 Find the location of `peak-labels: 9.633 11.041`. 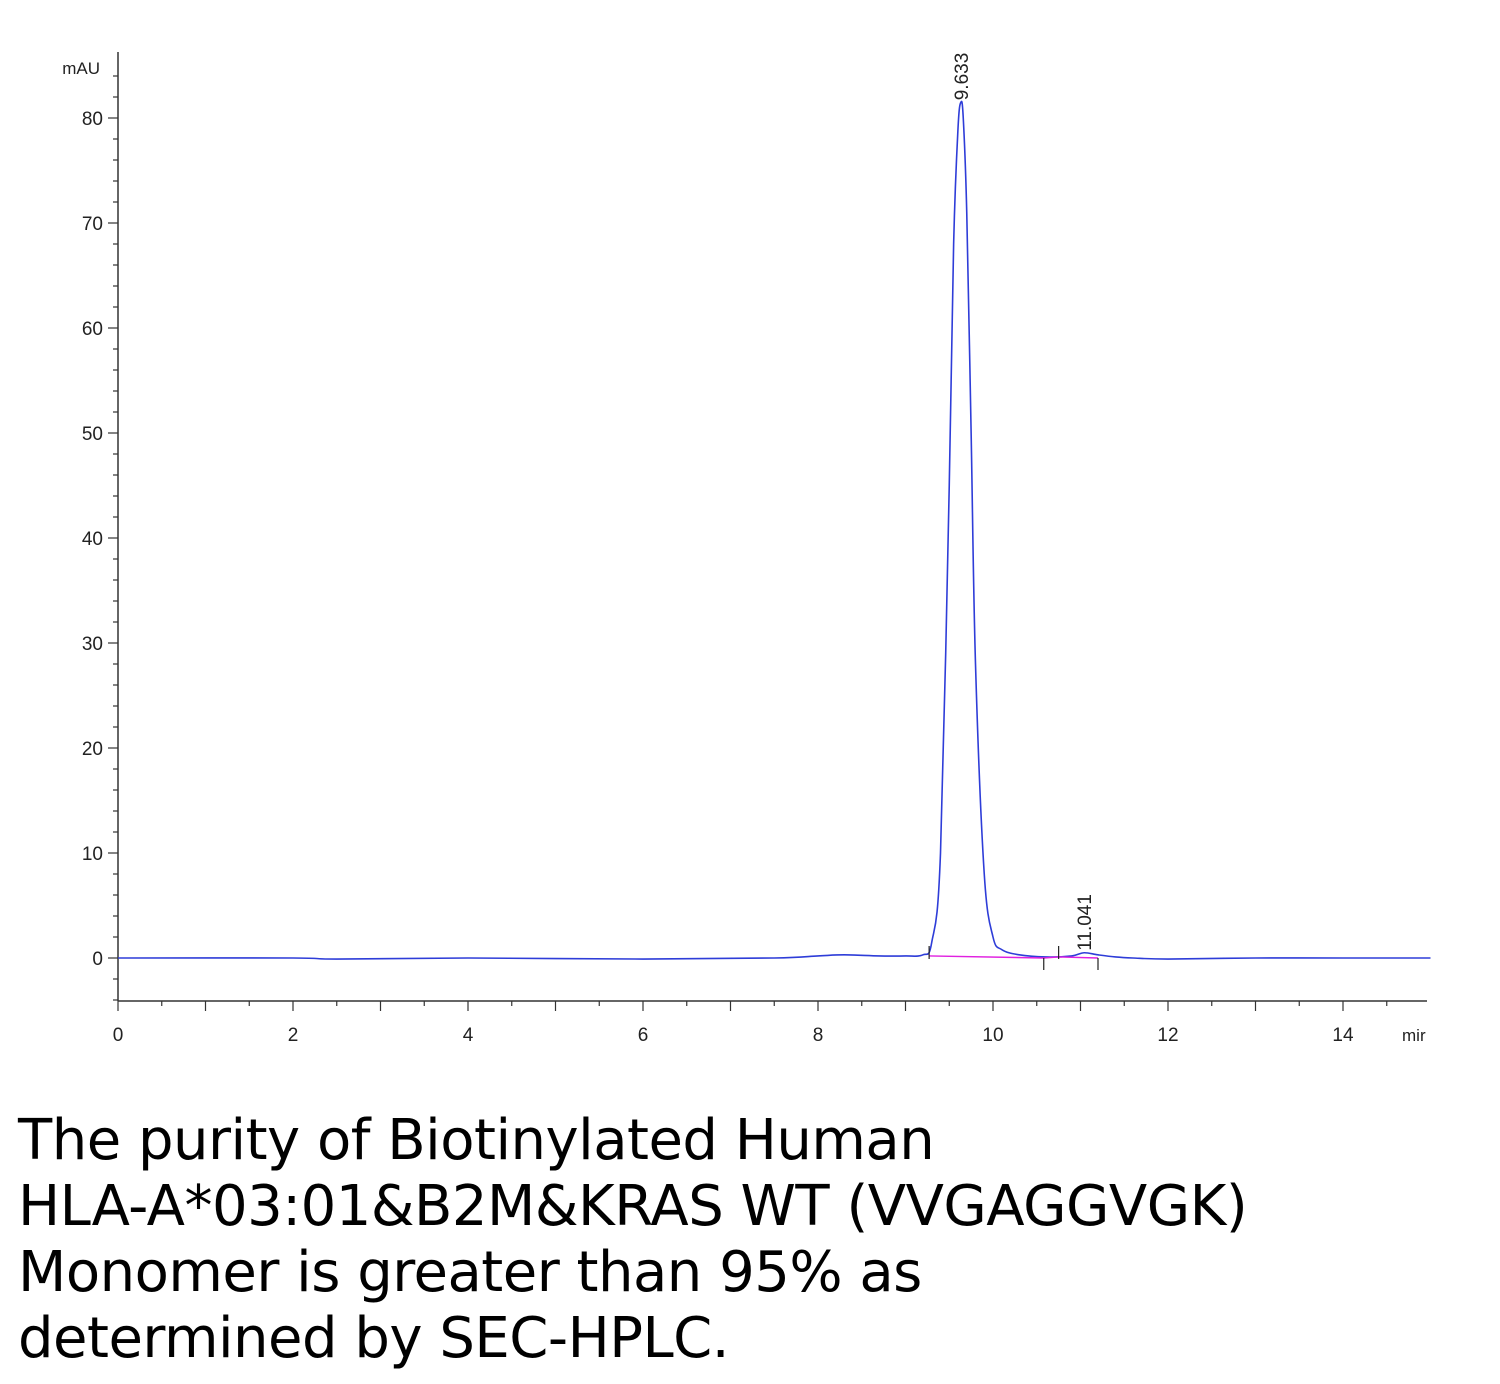

peak-labels: 9.633 11.041 is located at coordinates (1024, 502).